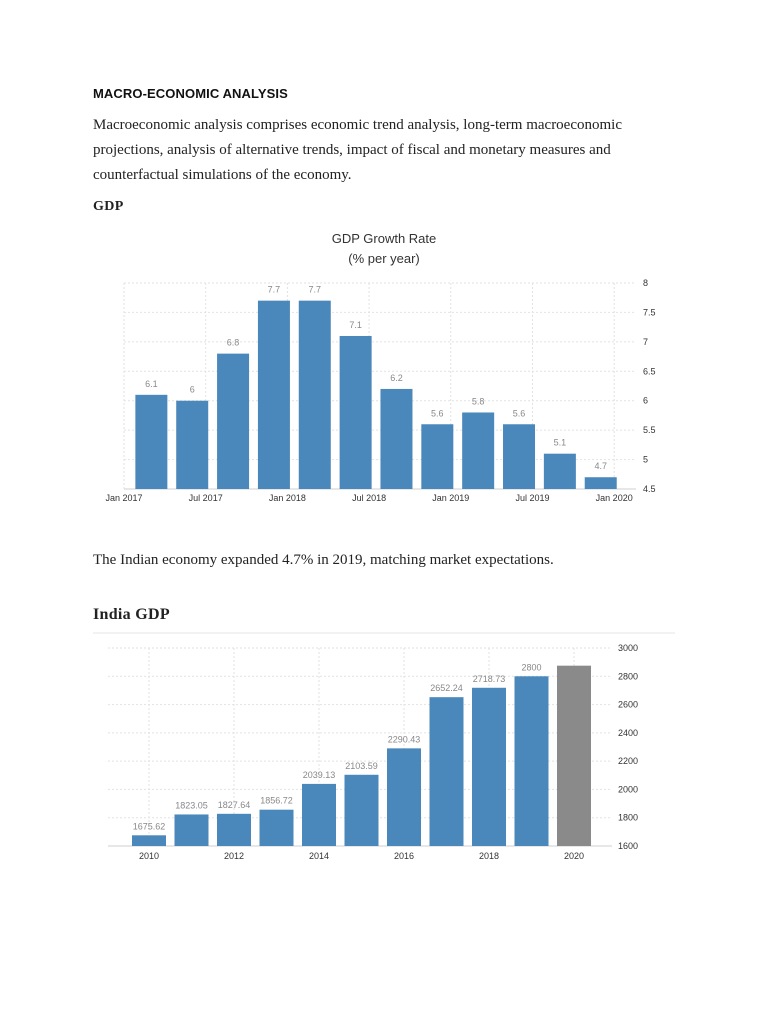 The image size is (768, 1024). Describe the element at coordinates (233, 343) in the screenshot. I see `chart1-data-label: 6.8` at that location.